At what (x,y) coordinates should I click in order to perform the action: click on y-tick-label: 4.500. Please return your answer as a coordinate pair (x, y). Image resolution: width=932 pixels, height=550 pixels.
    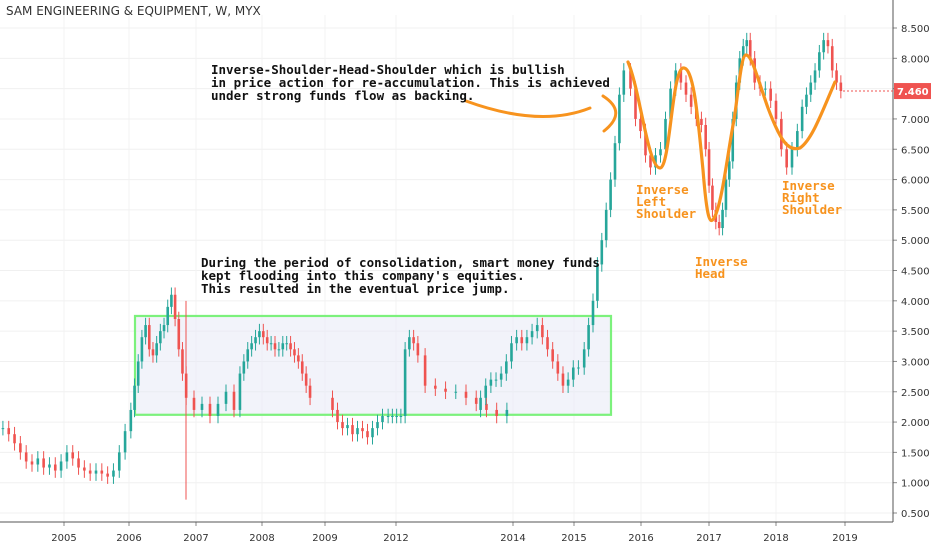
    Looking at the image, I should click on (915, 272).